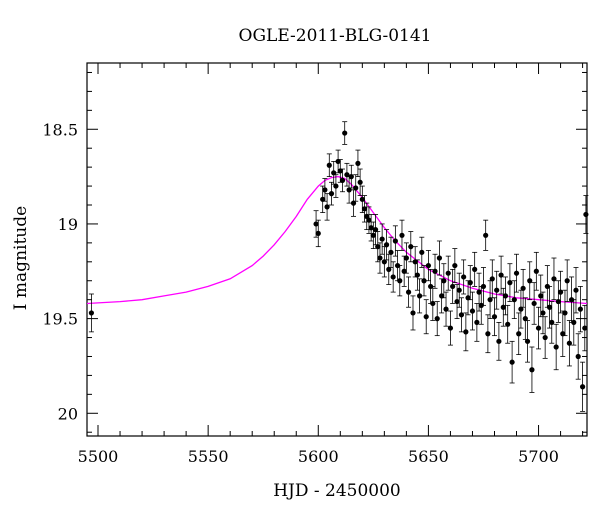 This screenshot has height=512, width=600. Describe the element at coordinates (428, 456) in the screenshot. I see `x-tick-label: 5650` at that location.